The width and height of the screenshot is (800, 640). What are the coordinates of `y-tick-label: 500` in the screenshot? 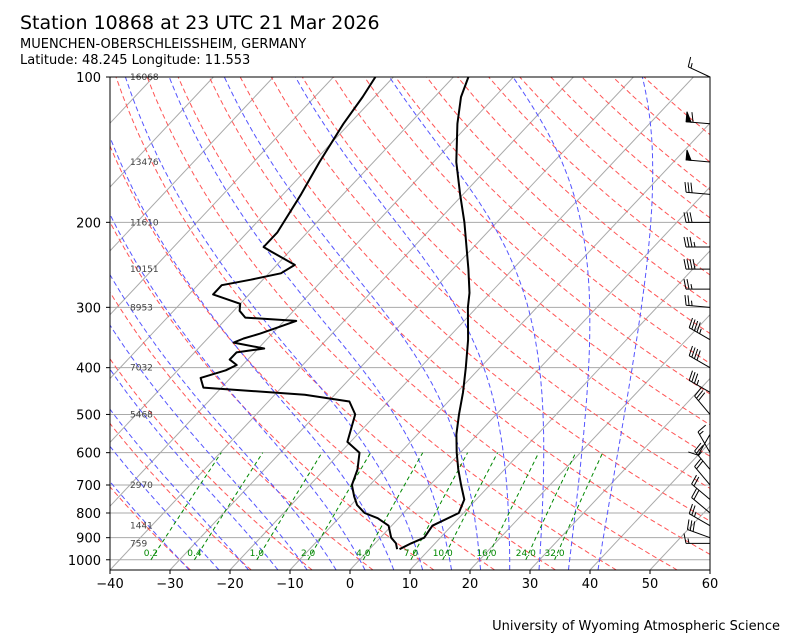 It's located at (88, 415).